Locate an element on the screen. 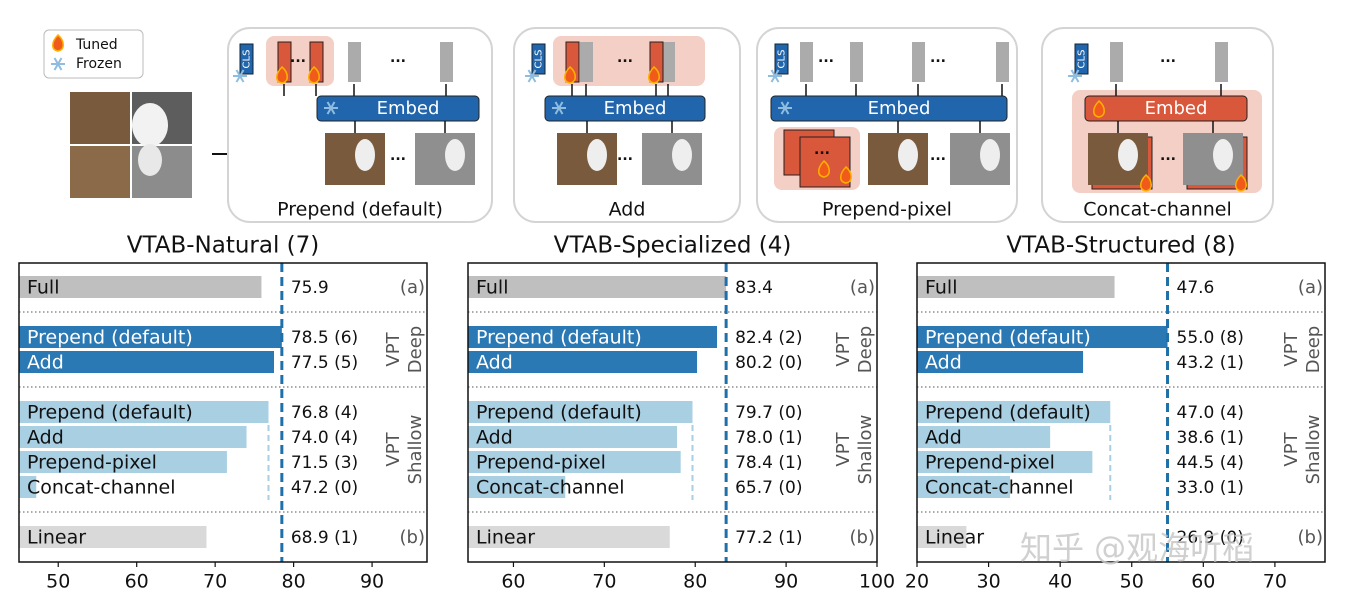  value-label: 76.8 (4) is located at coordinates (324, 413).